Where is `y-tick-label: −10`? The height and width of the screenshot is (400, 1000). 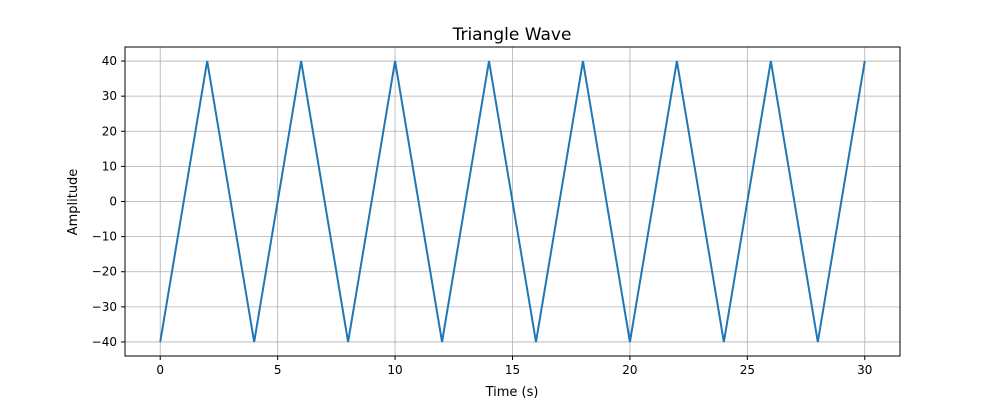
y-tick-label: −10 is located at coordinates (104, 237).